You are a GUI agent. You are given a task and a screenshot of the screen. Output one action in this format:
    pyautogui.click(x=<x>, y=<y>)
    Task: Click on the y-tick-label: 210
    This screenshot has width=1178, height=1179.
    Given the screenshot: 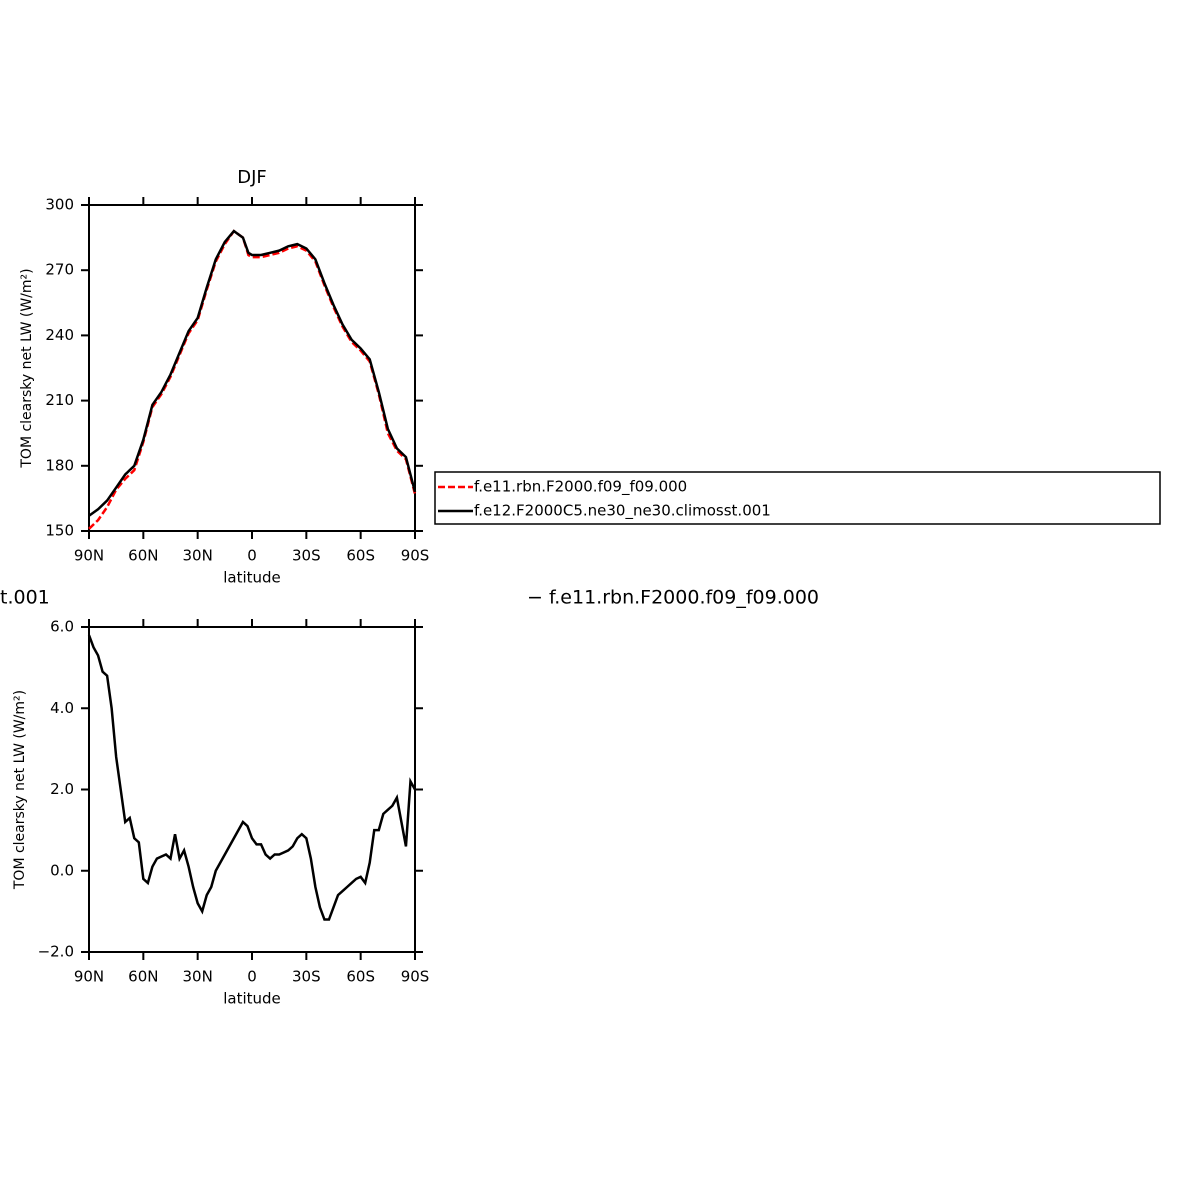 What is the action you would take?
    pyautogui.click(x=59, y=400)
    